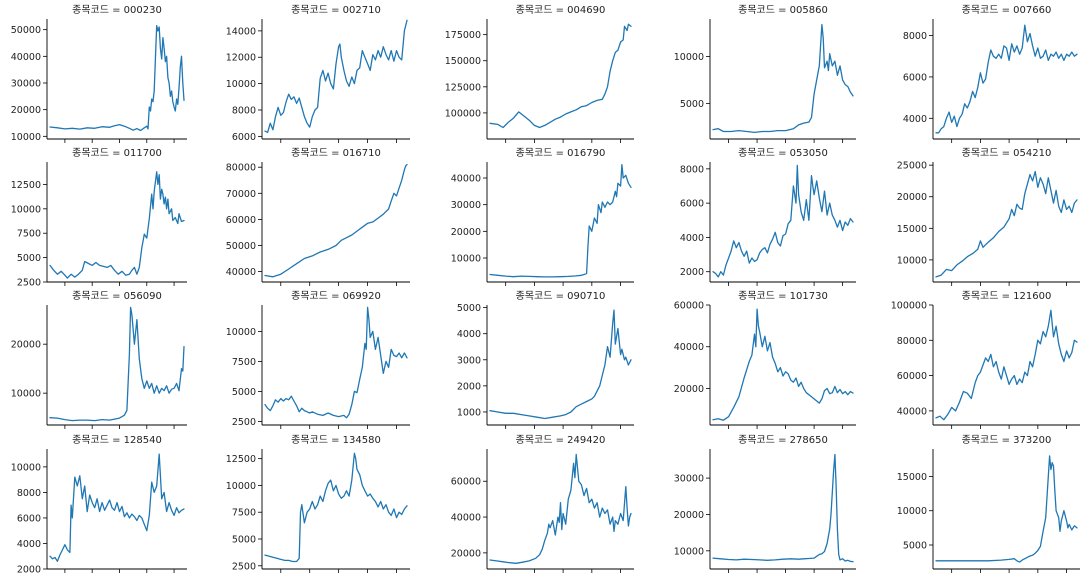 The image size is (1087, 588). Describe the element at coordinates (463, 61) in the screenshot. I see `y-tick-label: 150000` at that location.